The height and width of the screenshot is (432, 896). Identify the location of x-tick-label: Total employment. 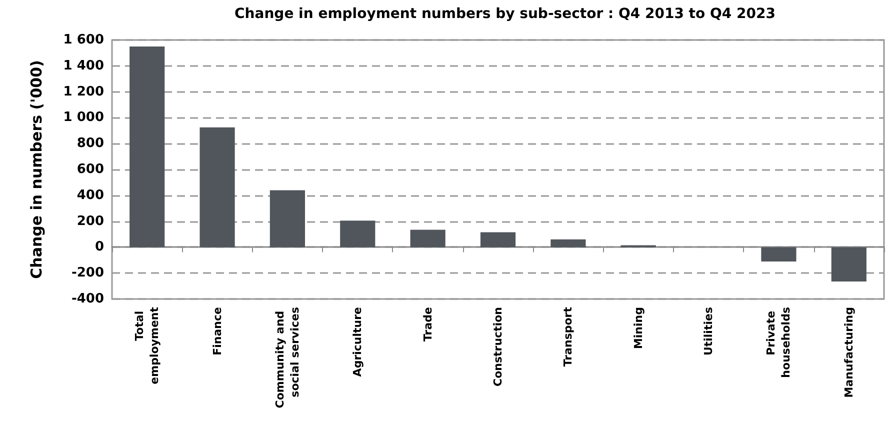
(147, 345).